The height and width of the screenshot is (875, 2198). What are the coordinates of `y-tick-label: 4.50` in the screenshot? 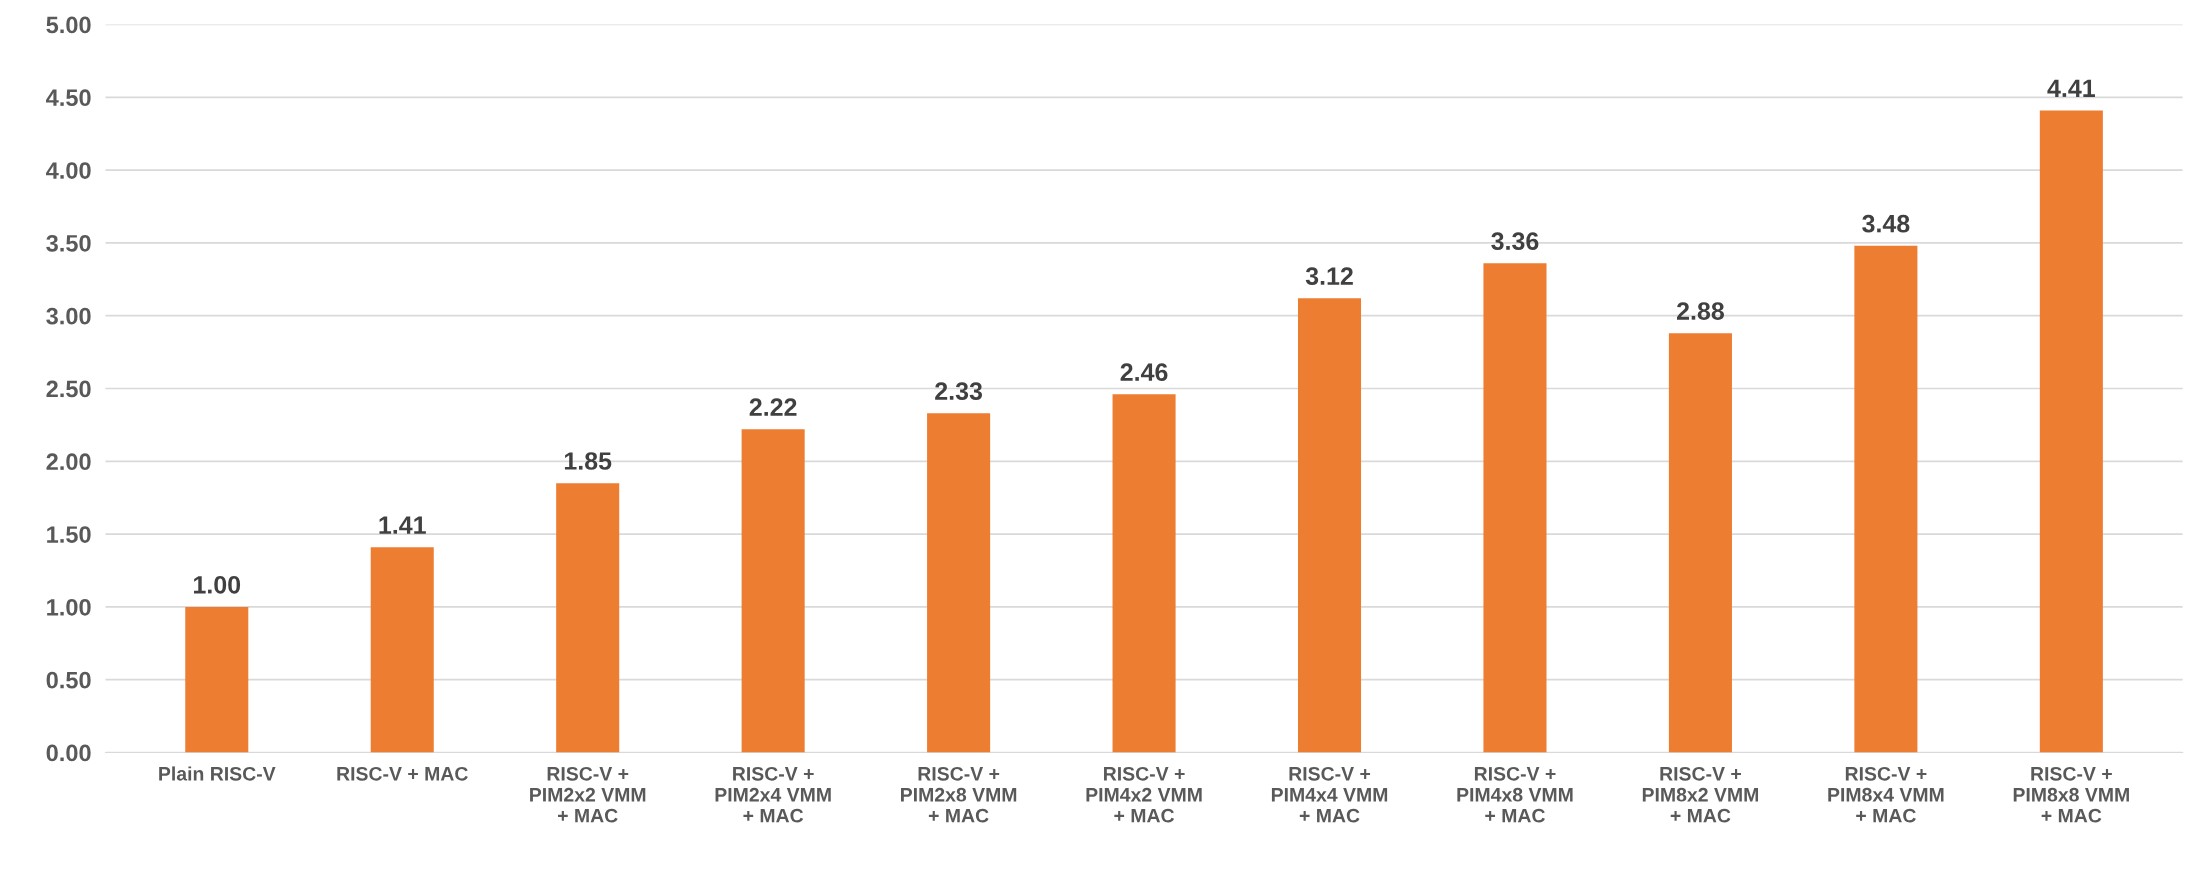 It's located at (68, 98).